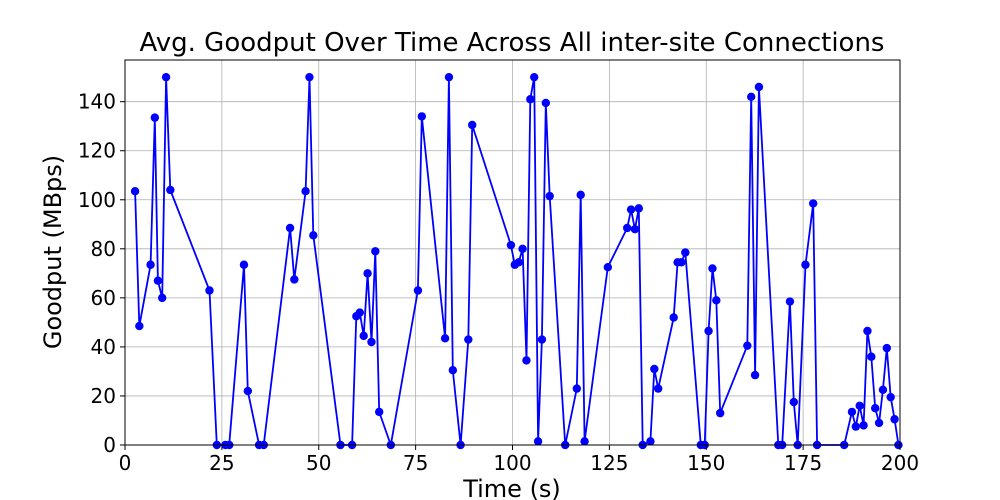 This screenshot has height=500, width=1000. What do you see at coordinates (609, 463) in the screenshot?
I see `x-tick-label: 125` at bounding box center [609, 463].